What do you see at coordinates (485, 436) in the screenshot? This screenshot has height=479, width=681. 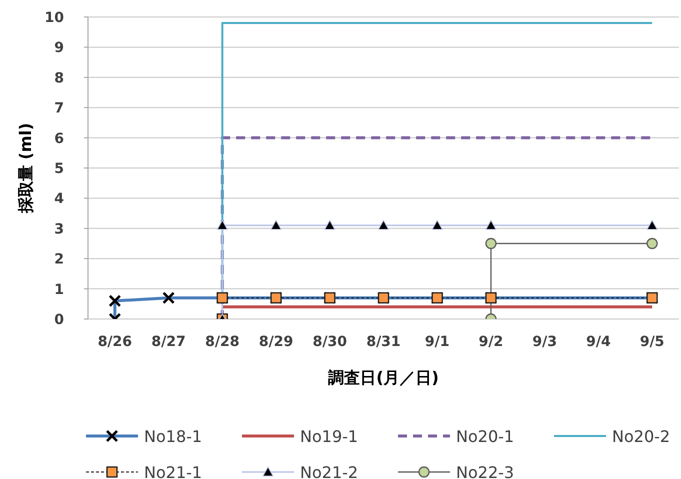 I see `legend-label: No20-1` at bounding box center [485, 436].